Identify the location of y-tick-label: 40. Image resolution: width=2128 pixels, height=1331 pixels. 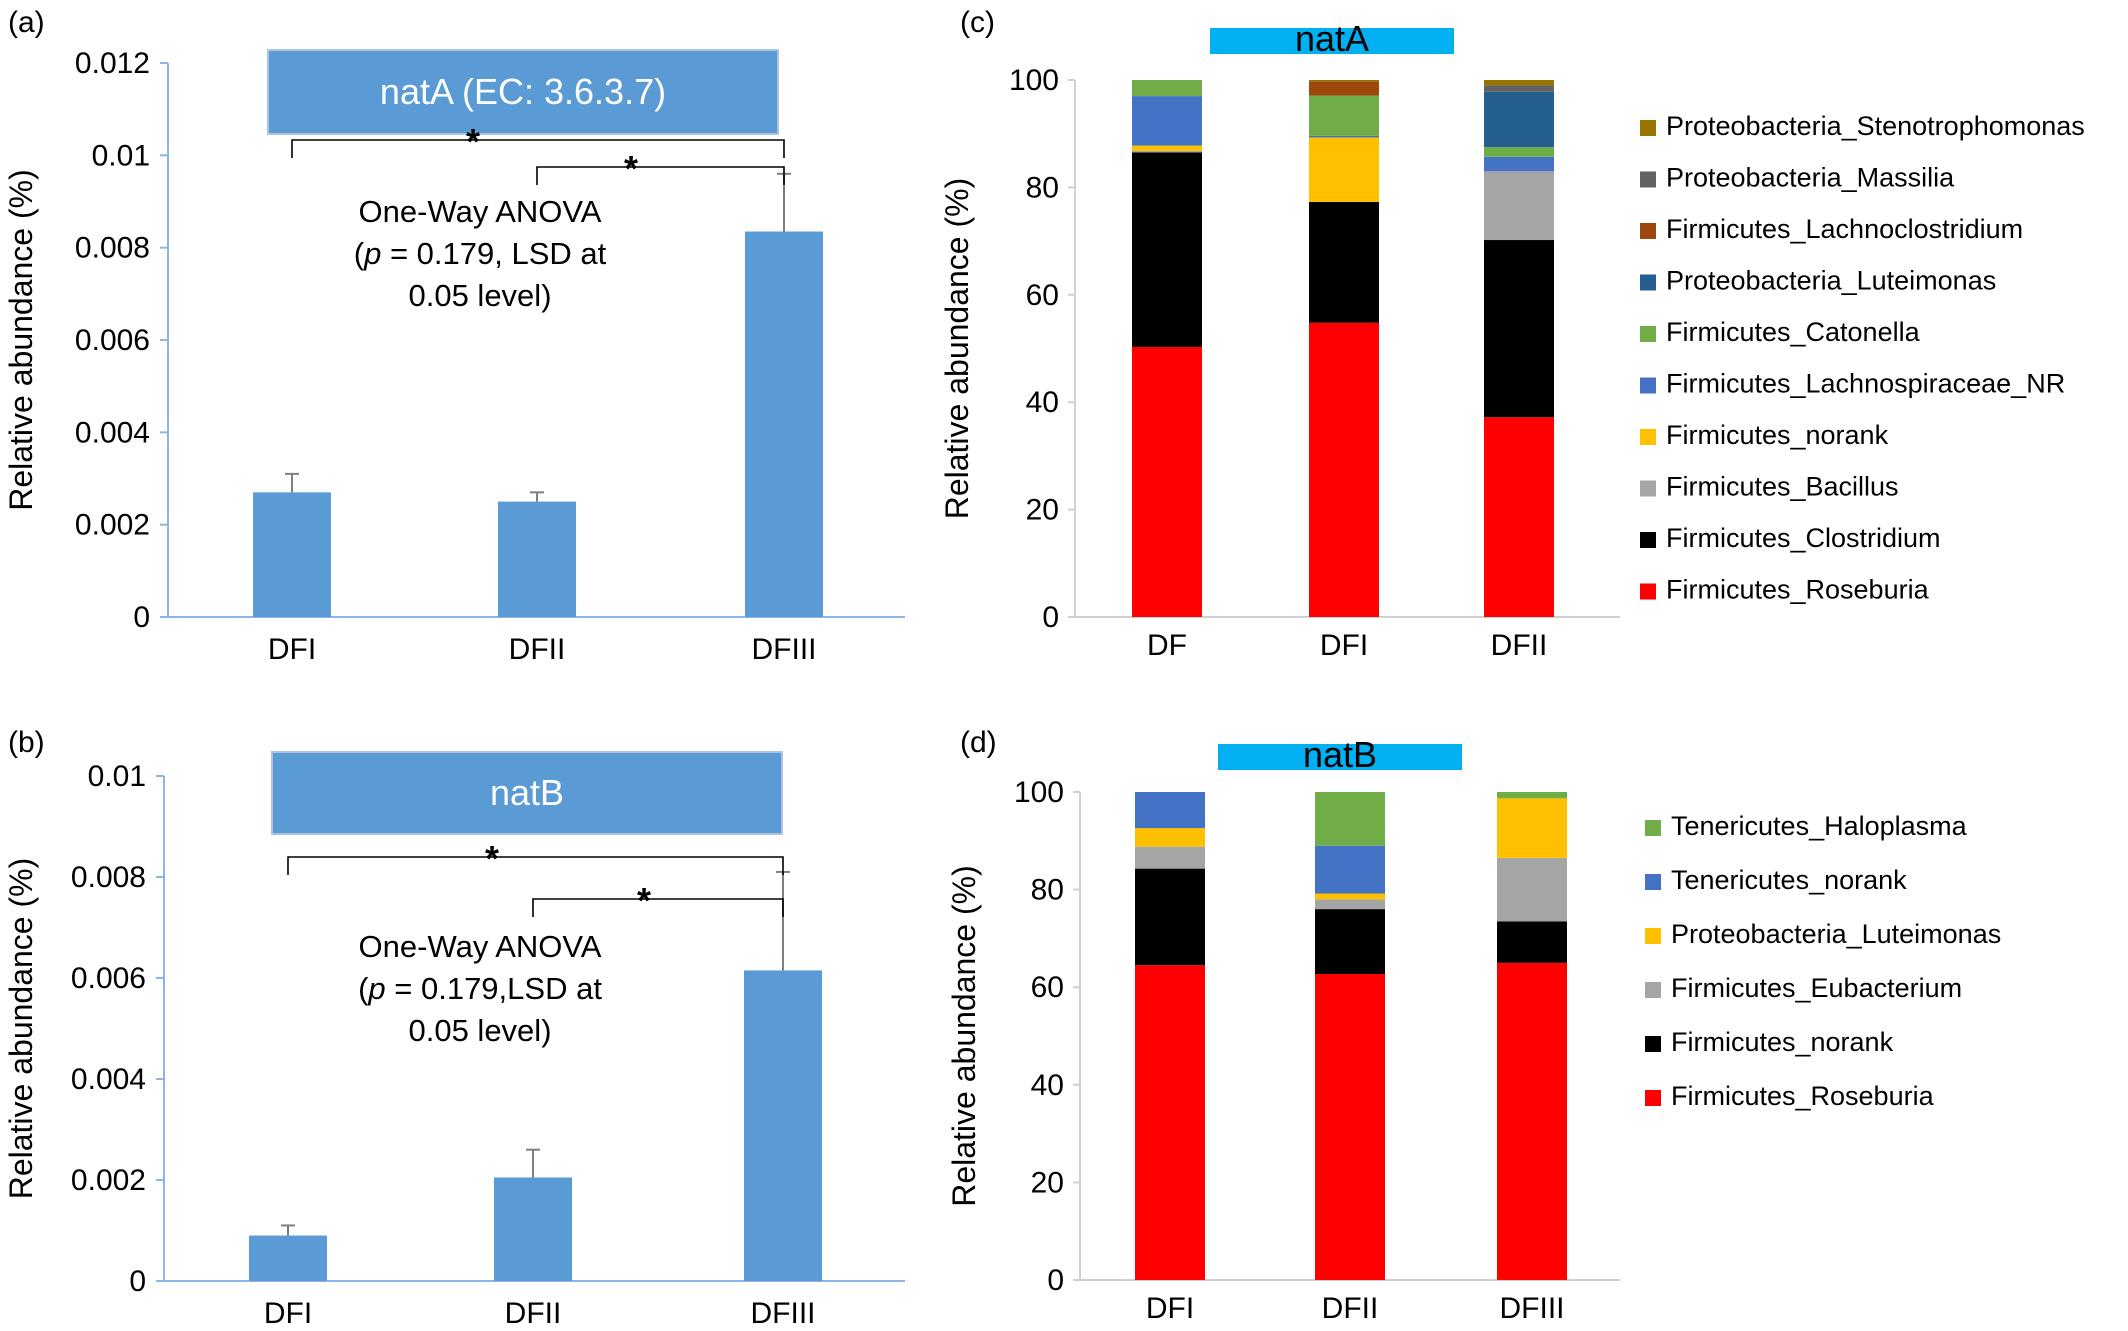
(1047, 1085).